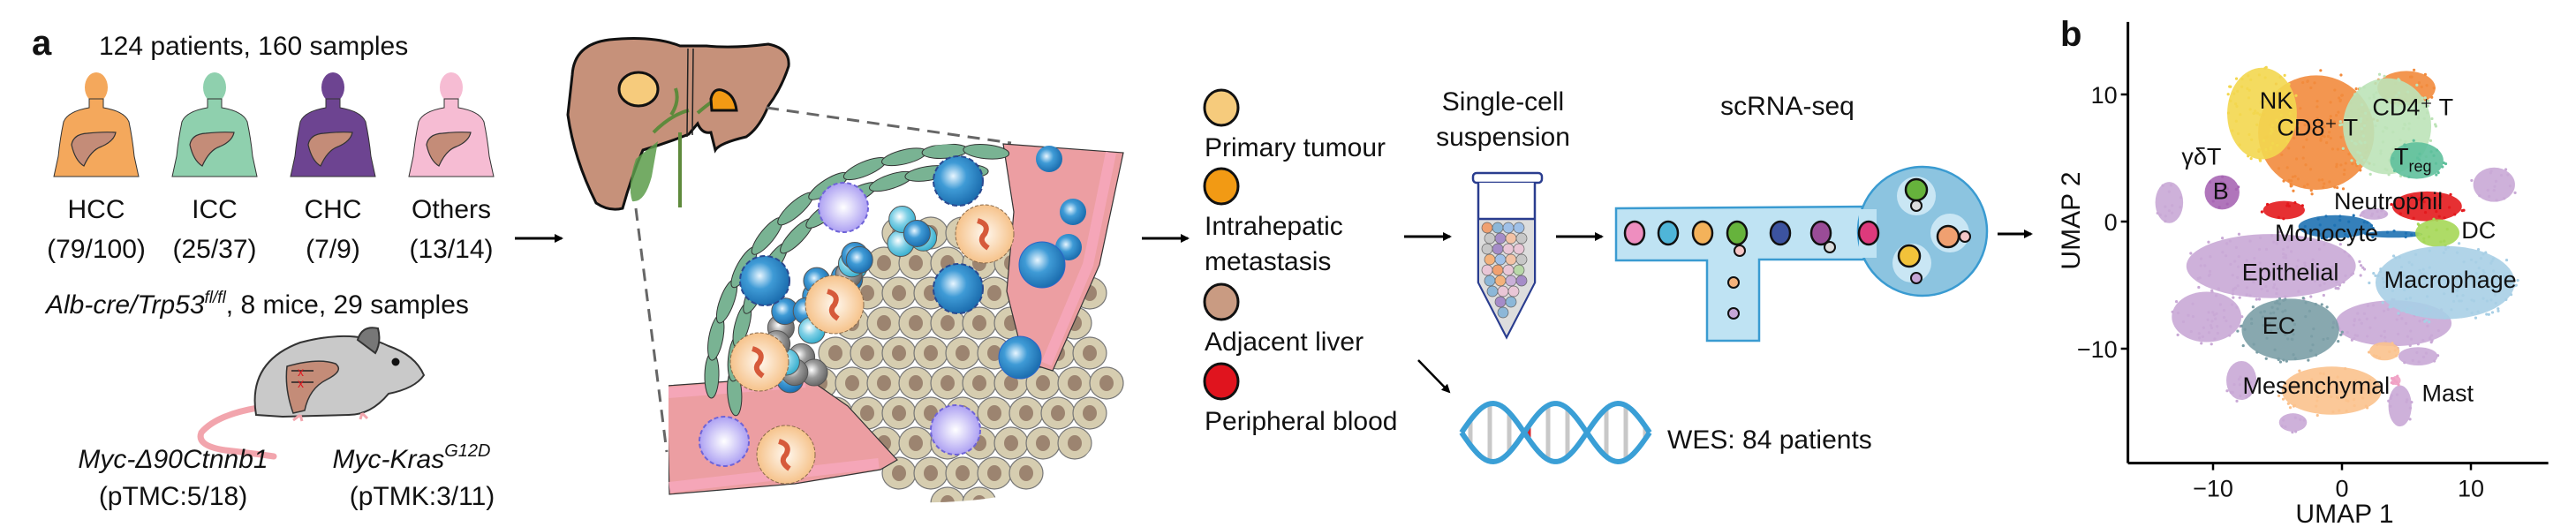  Describe the element at coordinates (214, 249) in the screenshot. I see `cohort-counts: (25/37)` at that location.